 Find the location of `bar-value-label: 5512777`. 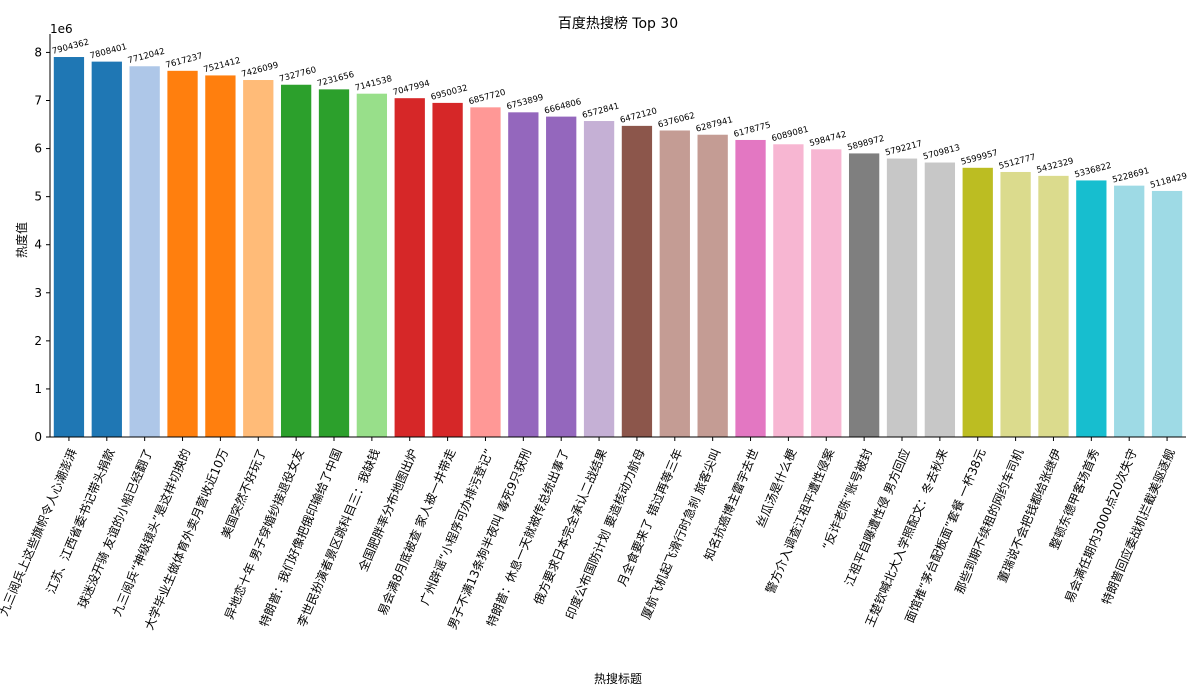

bar-value-label: 5512777 is located at coordinates (1017, 161).